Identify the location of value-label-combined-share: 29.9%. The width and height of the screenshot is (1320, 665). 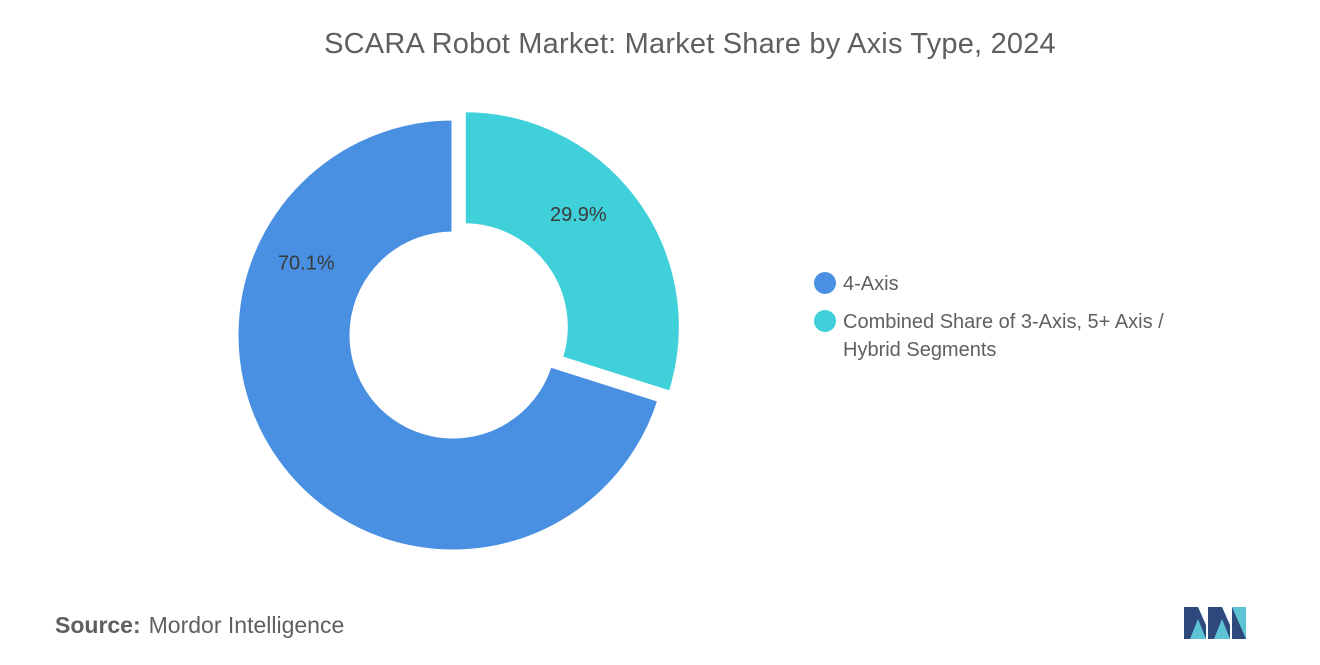
(578, 215).